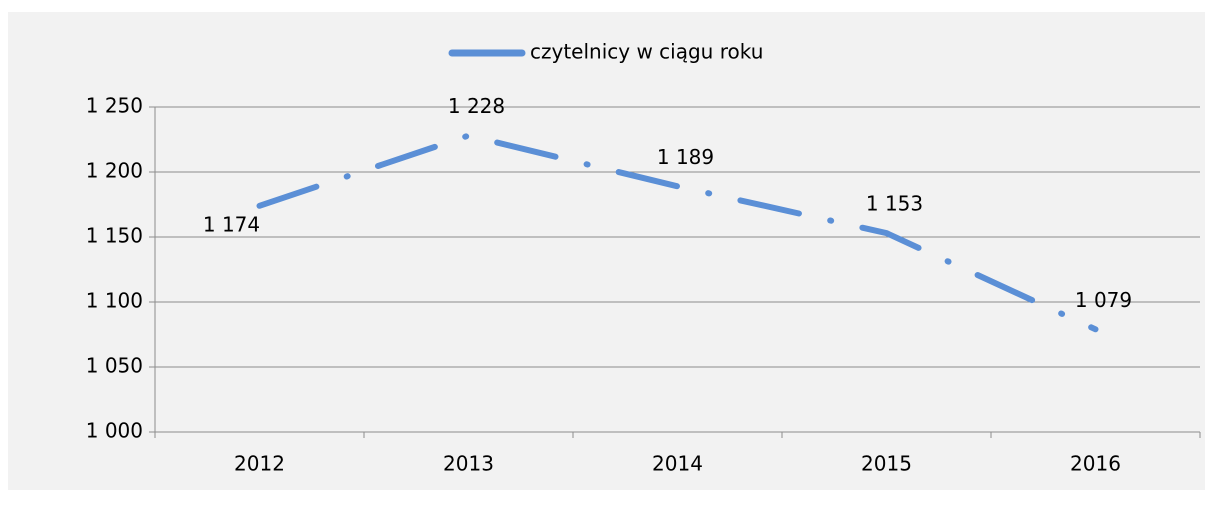 The width and height of the screenshot is (1205, 506). What do you see at coordinates (677, 464) in the screenshot?
I see `x-tick-label: 2014` at bounding box center [677, 464].